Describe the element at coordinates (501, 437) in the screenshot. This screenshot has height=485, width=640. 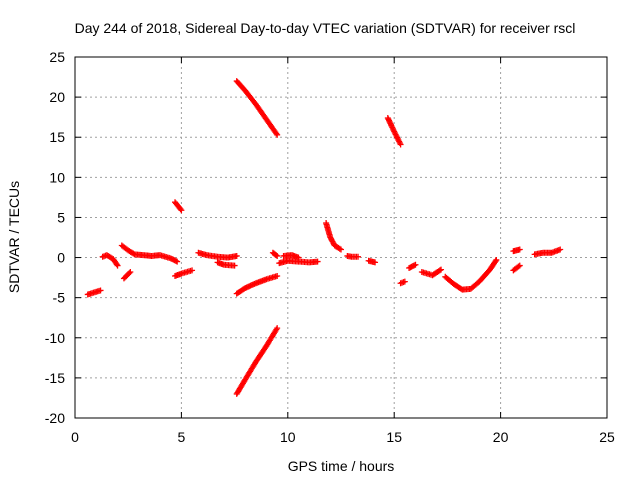
I see `x-tick-label: 20` at that location.